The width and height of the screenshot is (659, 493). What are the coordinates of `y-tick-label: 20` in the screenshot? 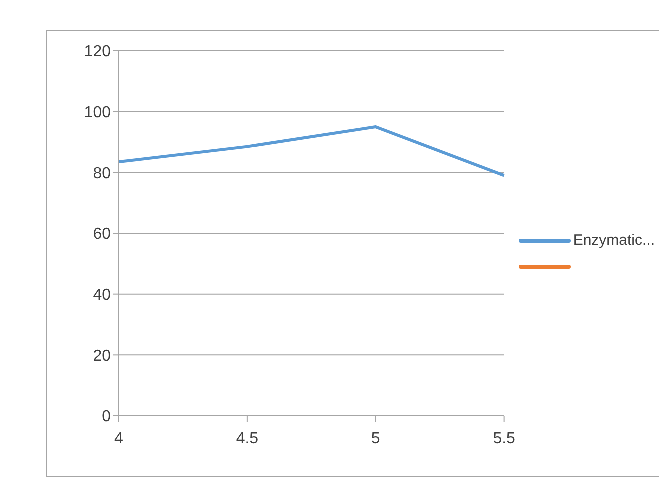 It's located at (102, 356).